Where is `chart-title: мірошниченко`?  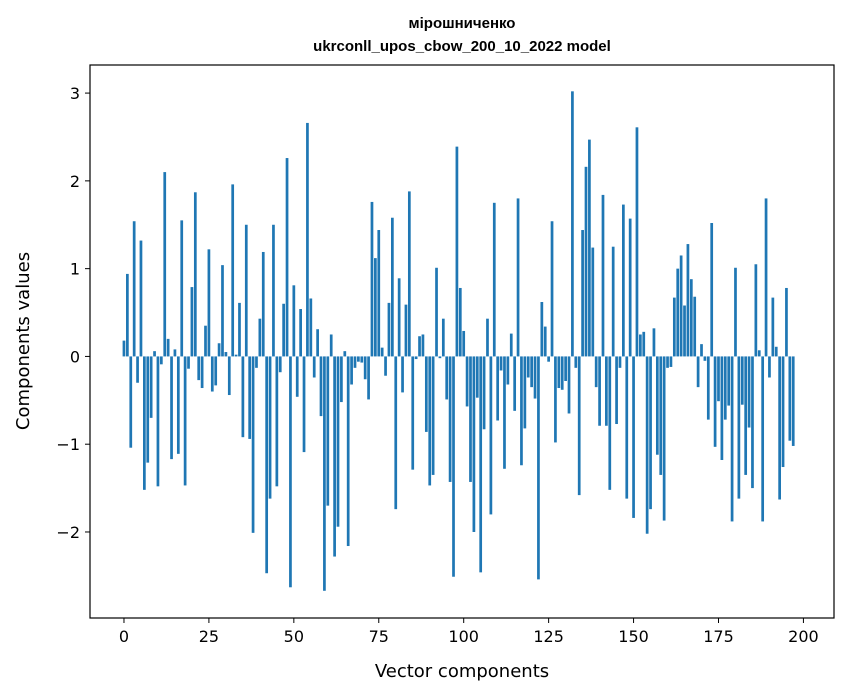
chart-title: мірошниченко is located at coordinates (462, 23).